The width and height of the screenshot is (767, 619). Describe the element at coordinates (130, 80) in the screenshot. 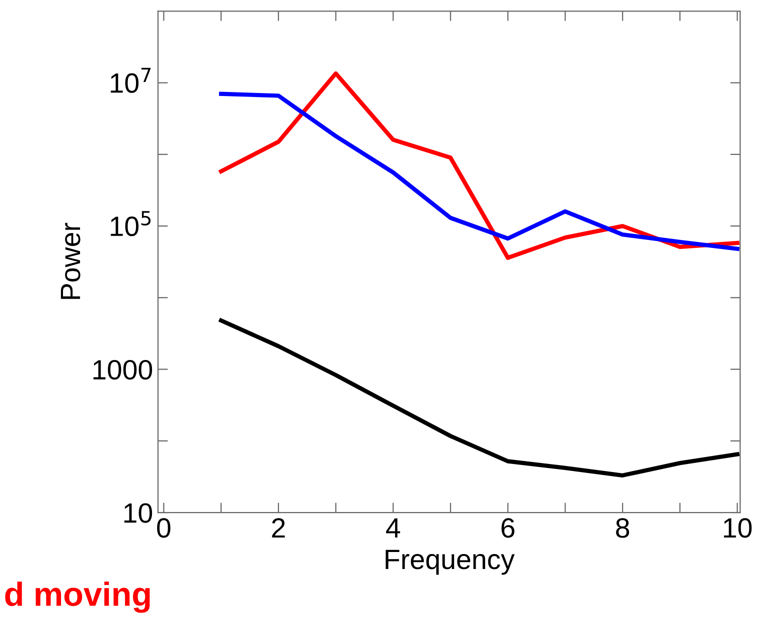

I see `y-tick-label: 10$^{7}$` at that location.